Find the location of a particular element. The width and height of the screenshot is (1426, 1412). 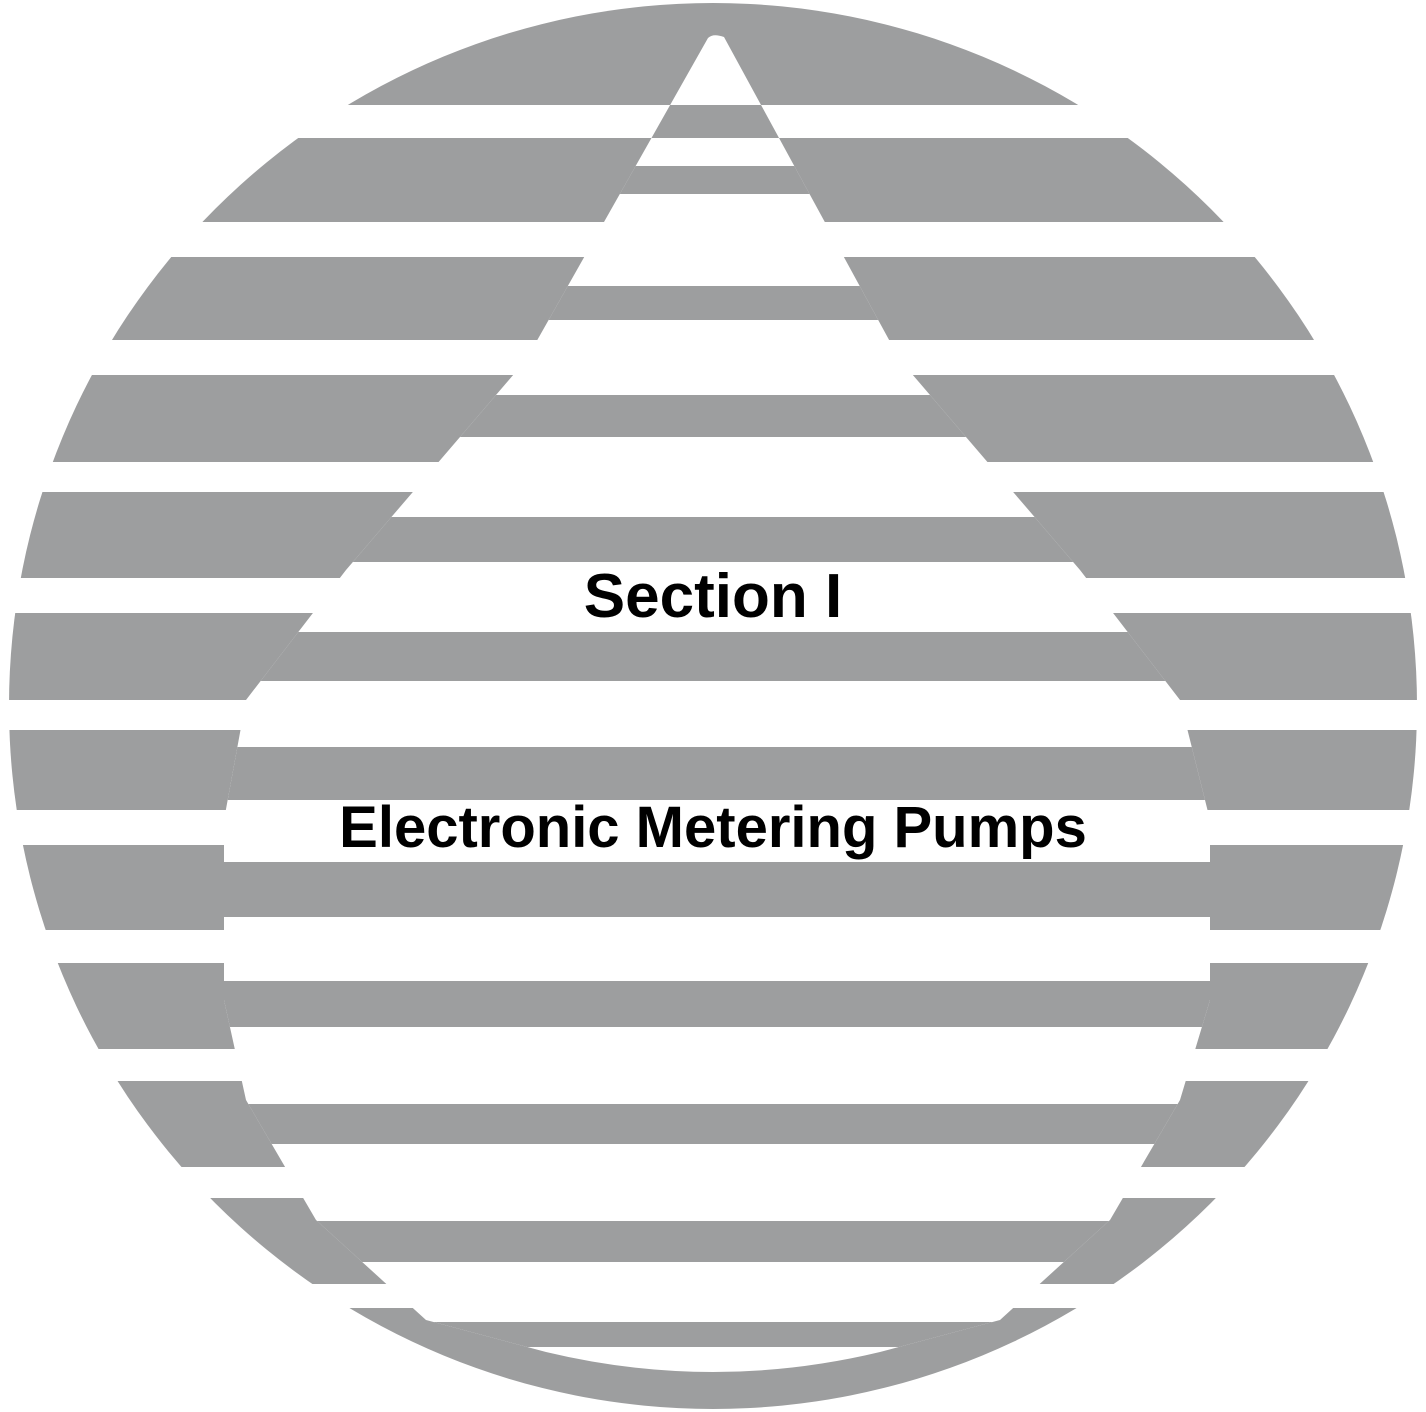

section-title: Section I is located at coordinates (713, 596).